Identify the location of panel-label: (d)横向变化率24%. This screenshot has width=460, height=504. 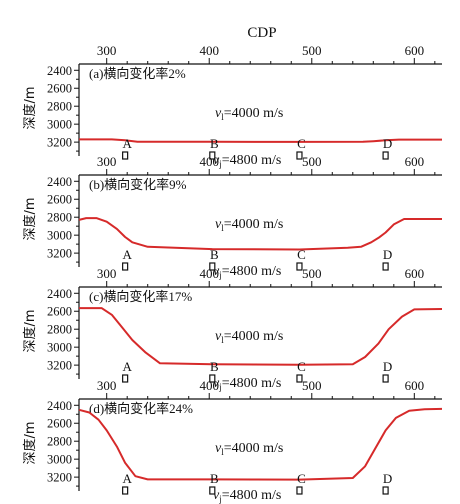
(141, 408).